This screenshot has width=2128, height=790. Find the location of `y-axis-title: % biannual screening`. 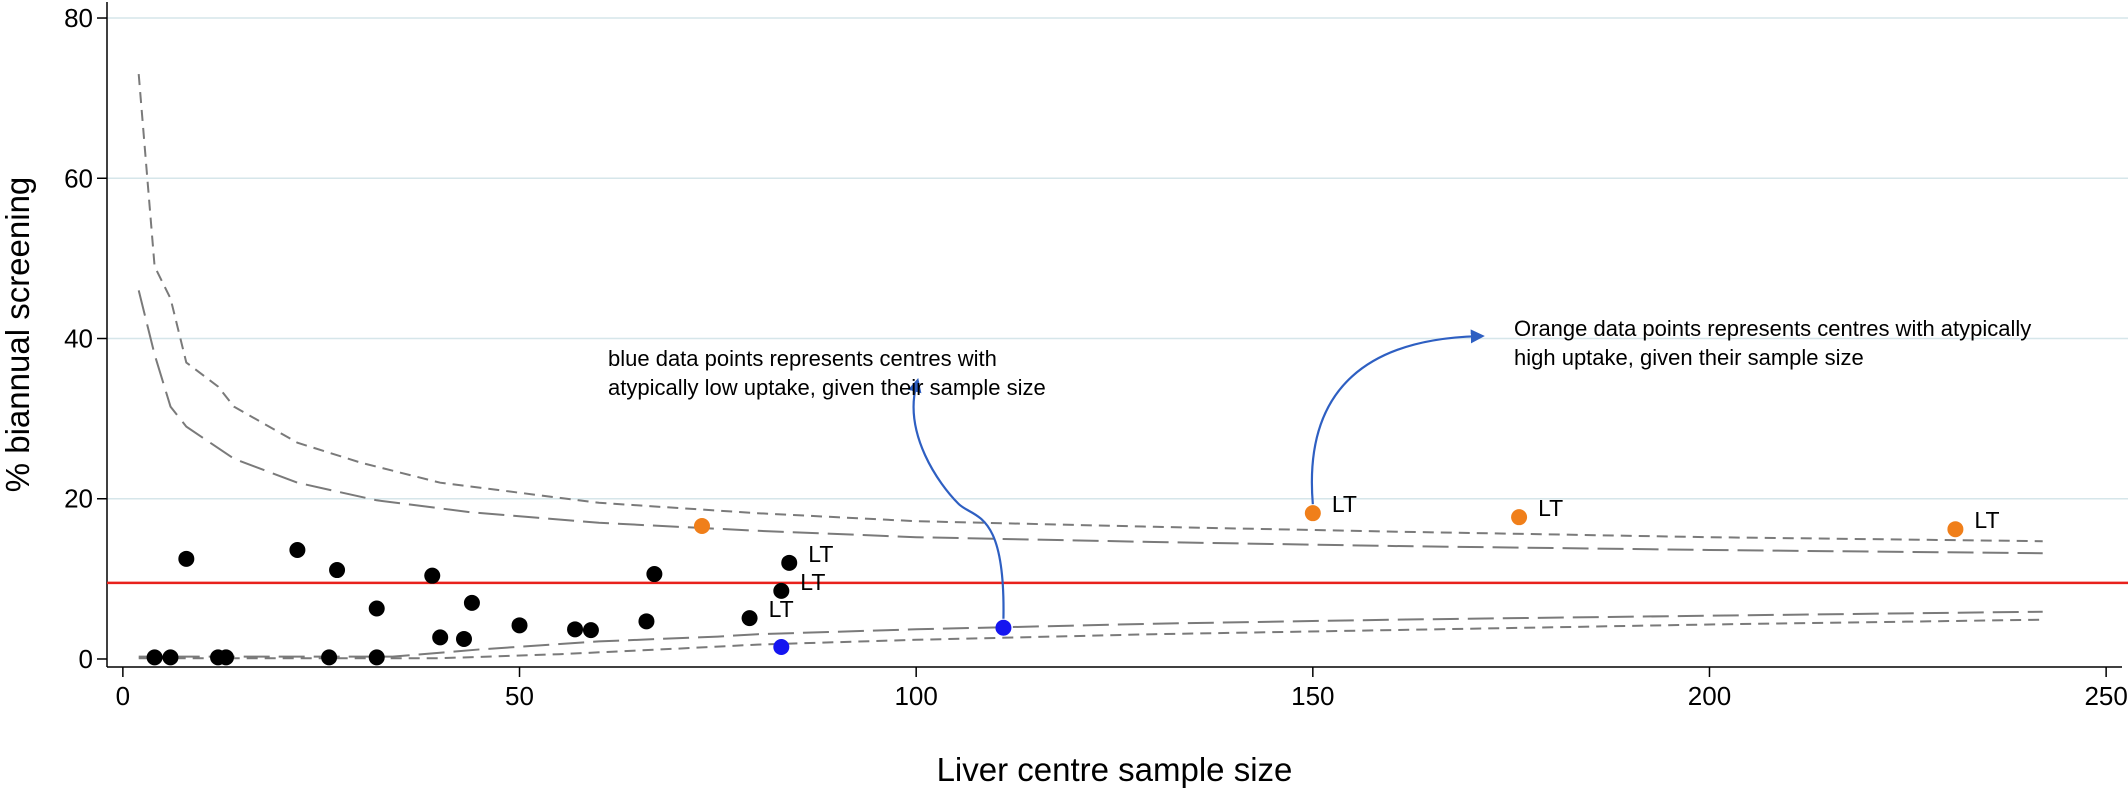

y-axis-title: % biannual screening is located at coordinates (18, 335).